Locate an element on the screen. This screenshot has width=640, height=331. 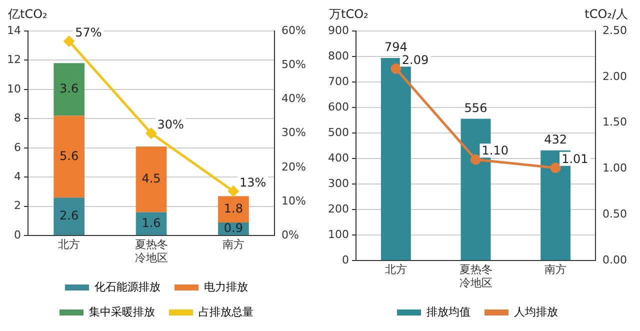
data-label: 1.01 is located at coordinates (575, 159).